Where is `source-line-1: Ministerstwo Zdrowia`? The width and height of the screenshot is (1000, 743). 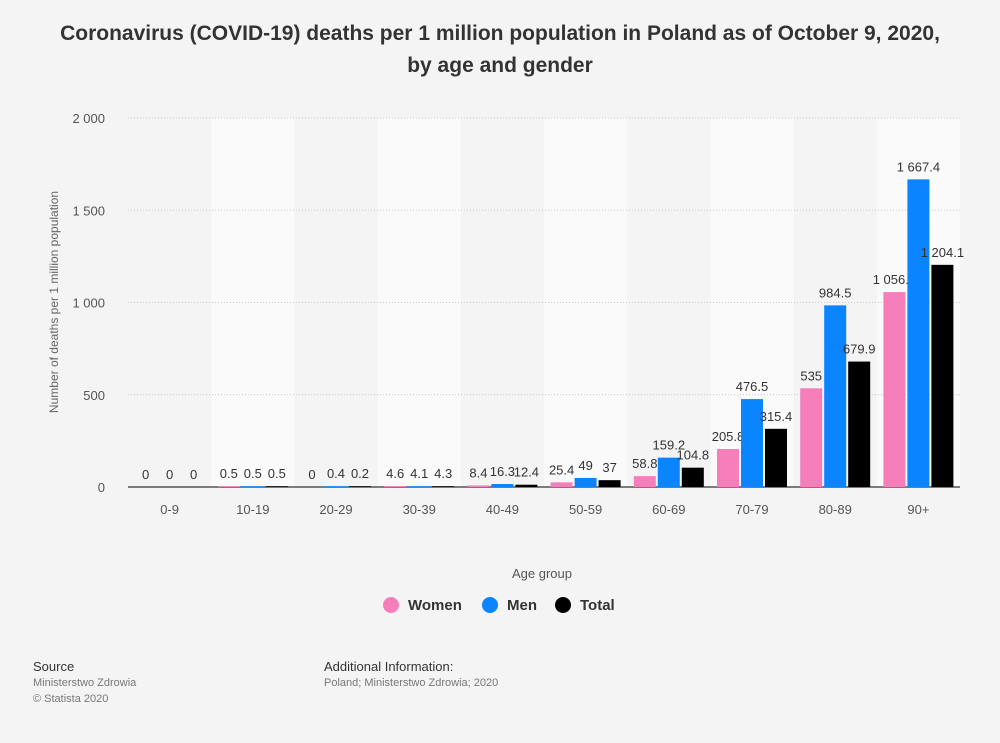 source-line-1: Ministerstwo Zdrowia is located at coordinates (85, 683).